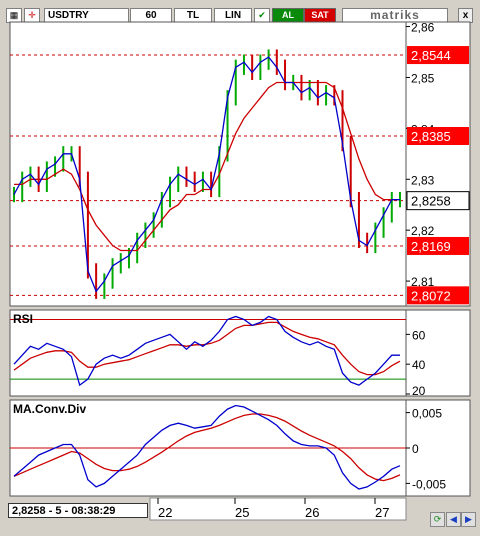  I want to click on time-tick-label: 22, so click(165, 512).